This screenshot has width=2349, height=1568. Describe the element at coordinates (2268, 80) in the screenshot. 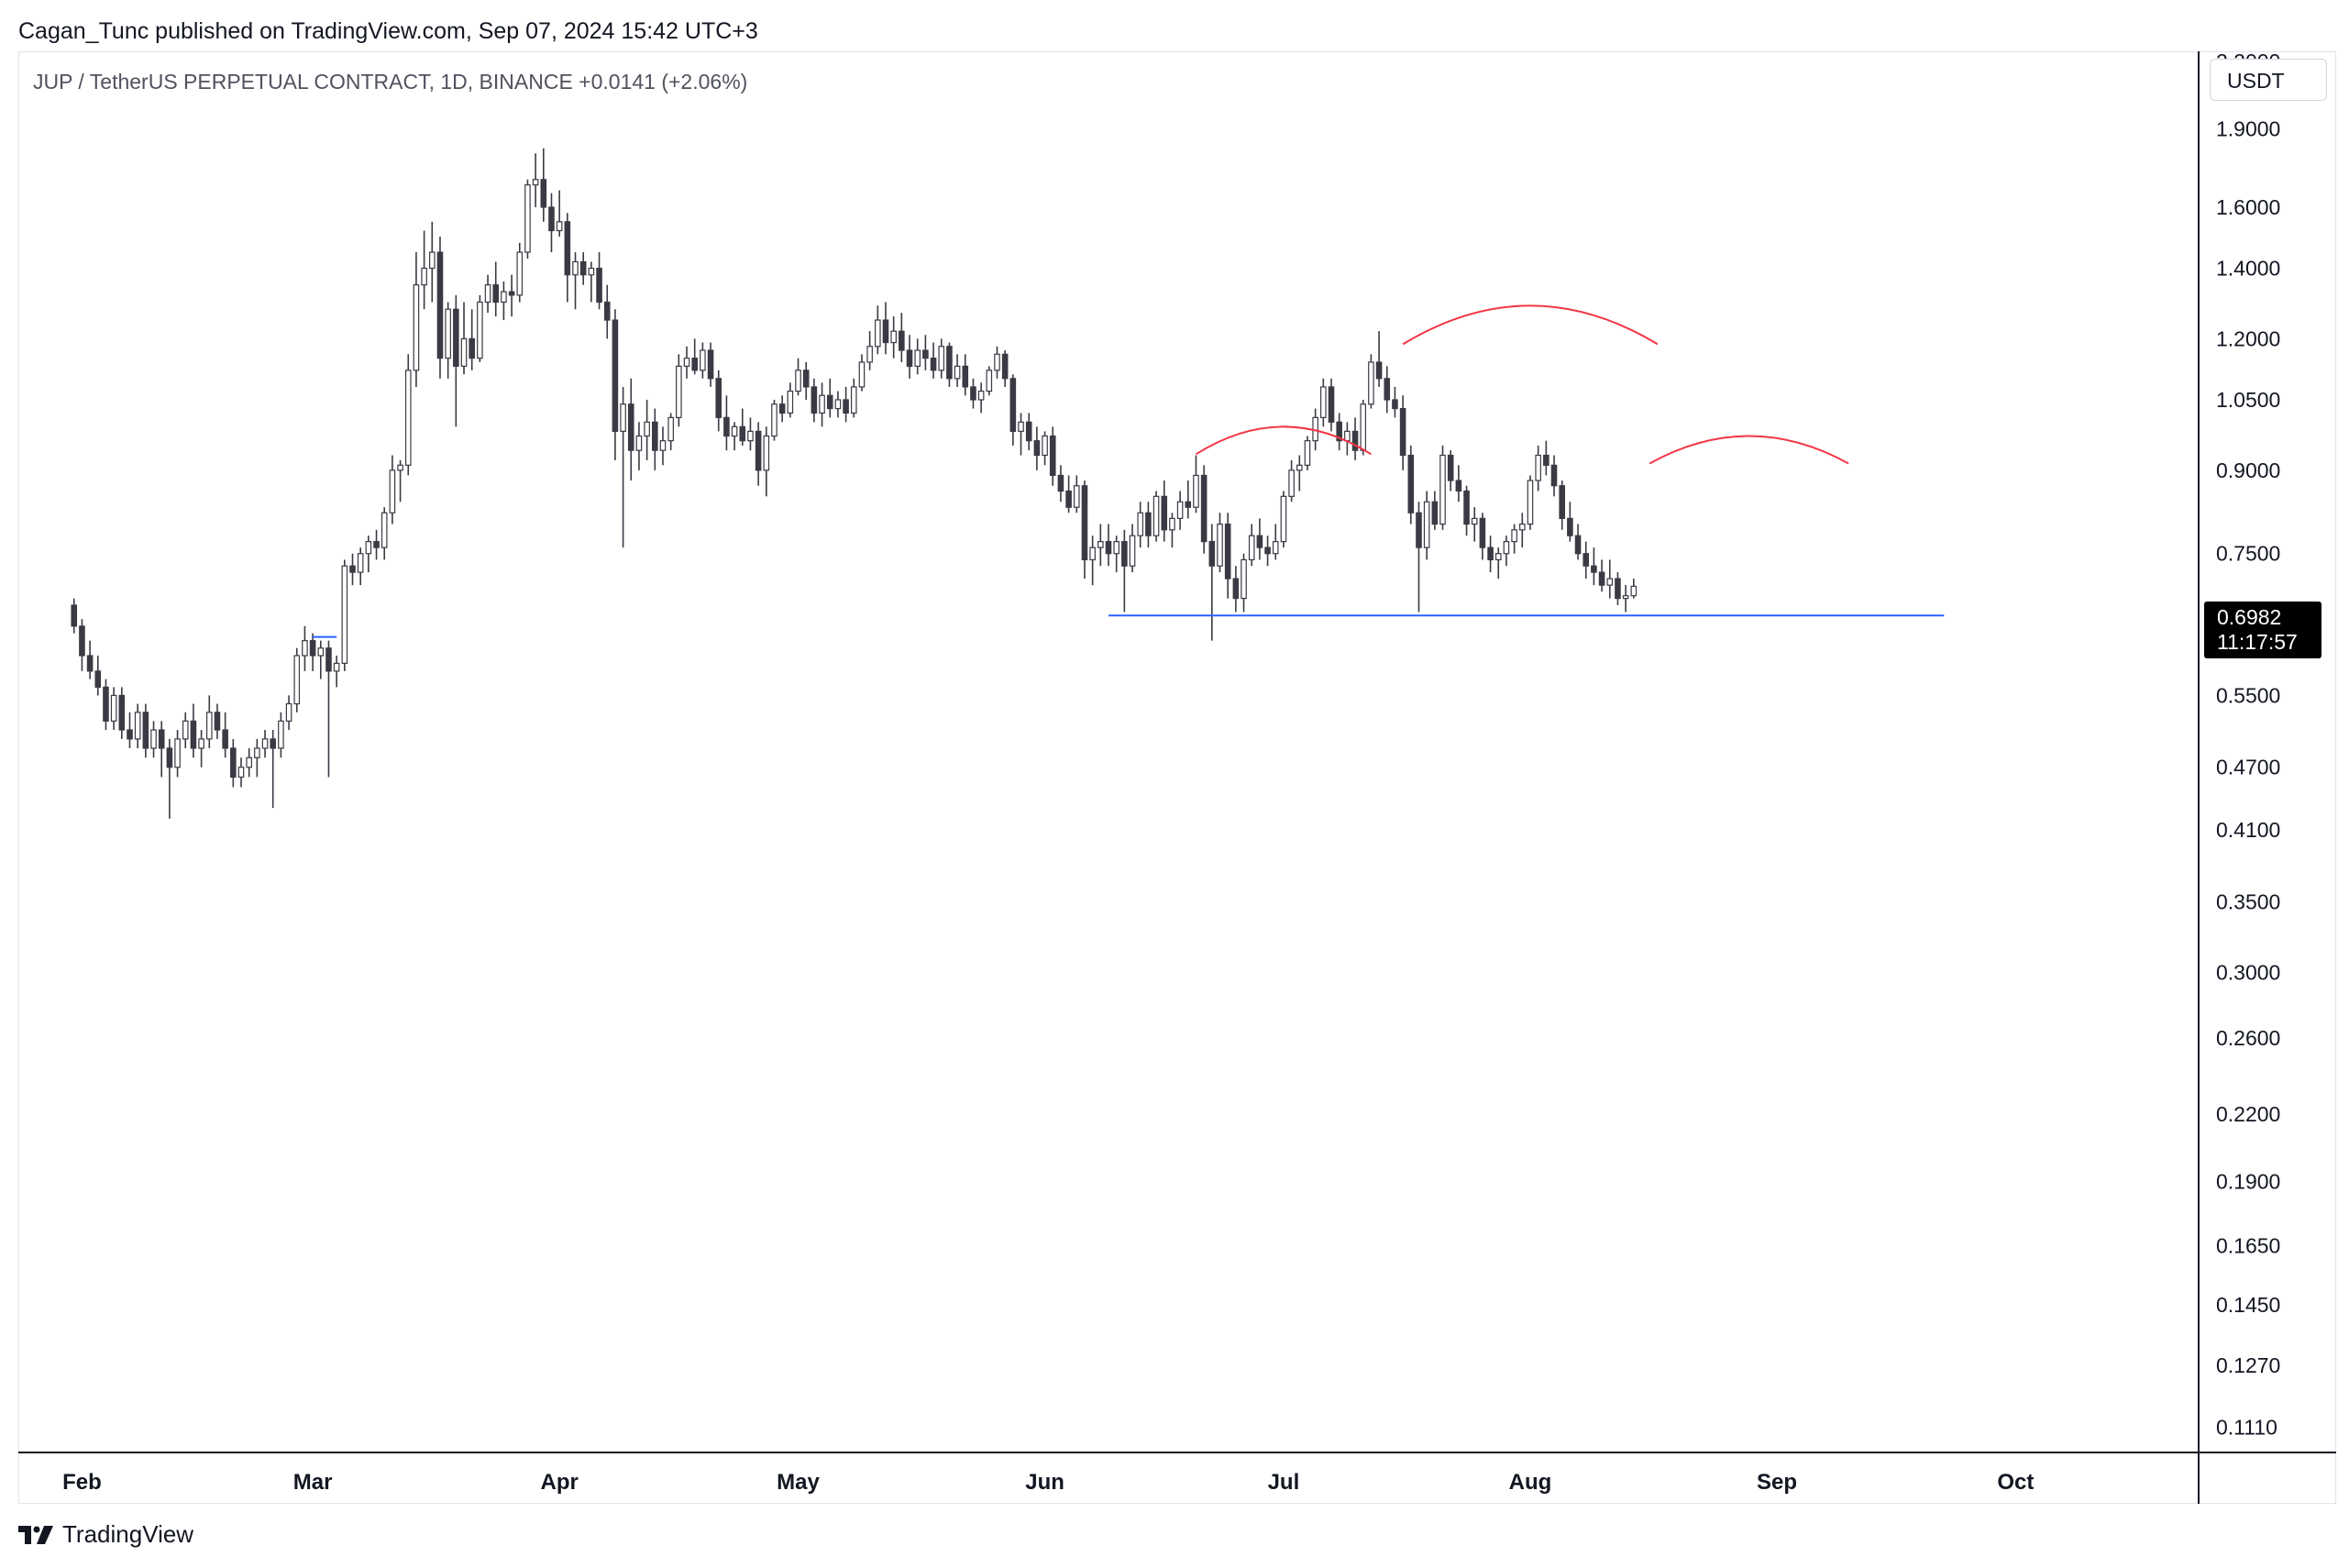

I see `currency-selector: USDT` at that location.